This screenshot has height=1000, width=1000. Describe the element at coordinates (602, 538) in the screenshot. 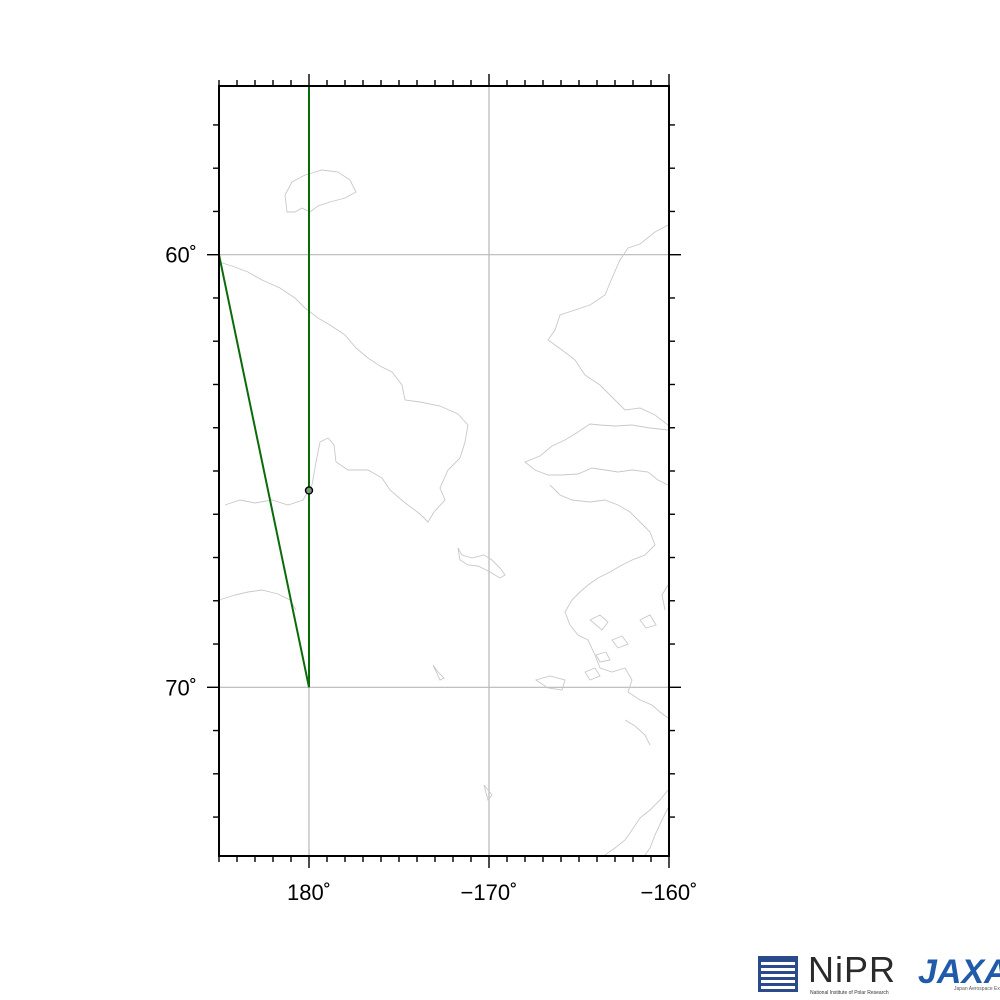

I see `coastline-norton` at that location.